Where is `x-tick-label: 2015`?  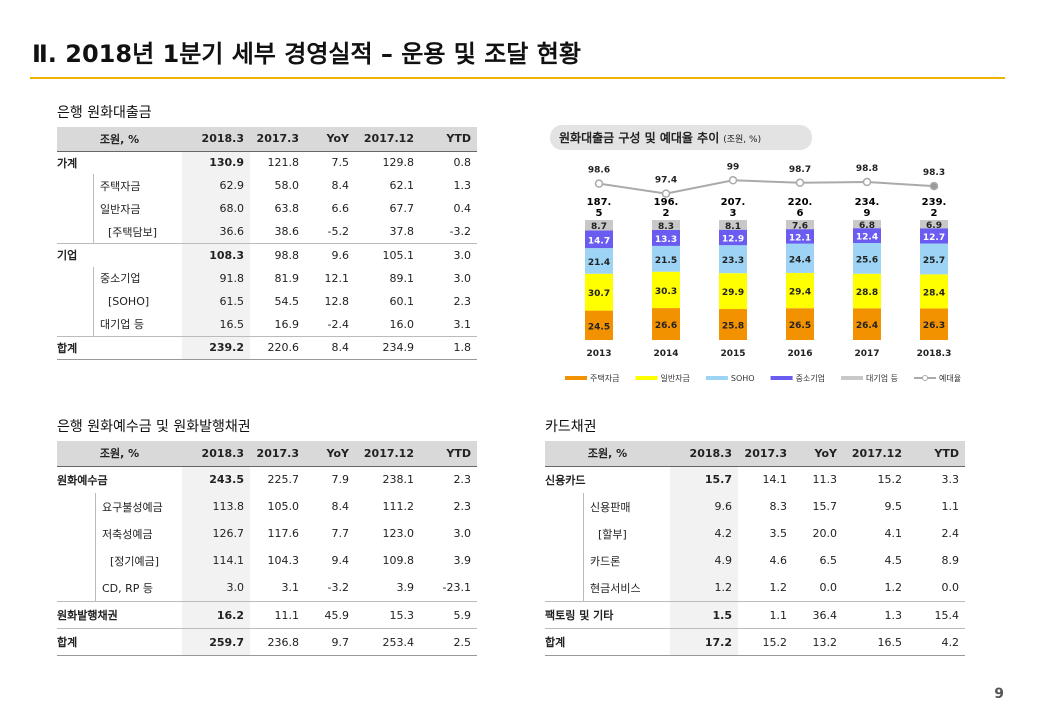 x-tick-label: 2015 is located at coordinates (732, 354).